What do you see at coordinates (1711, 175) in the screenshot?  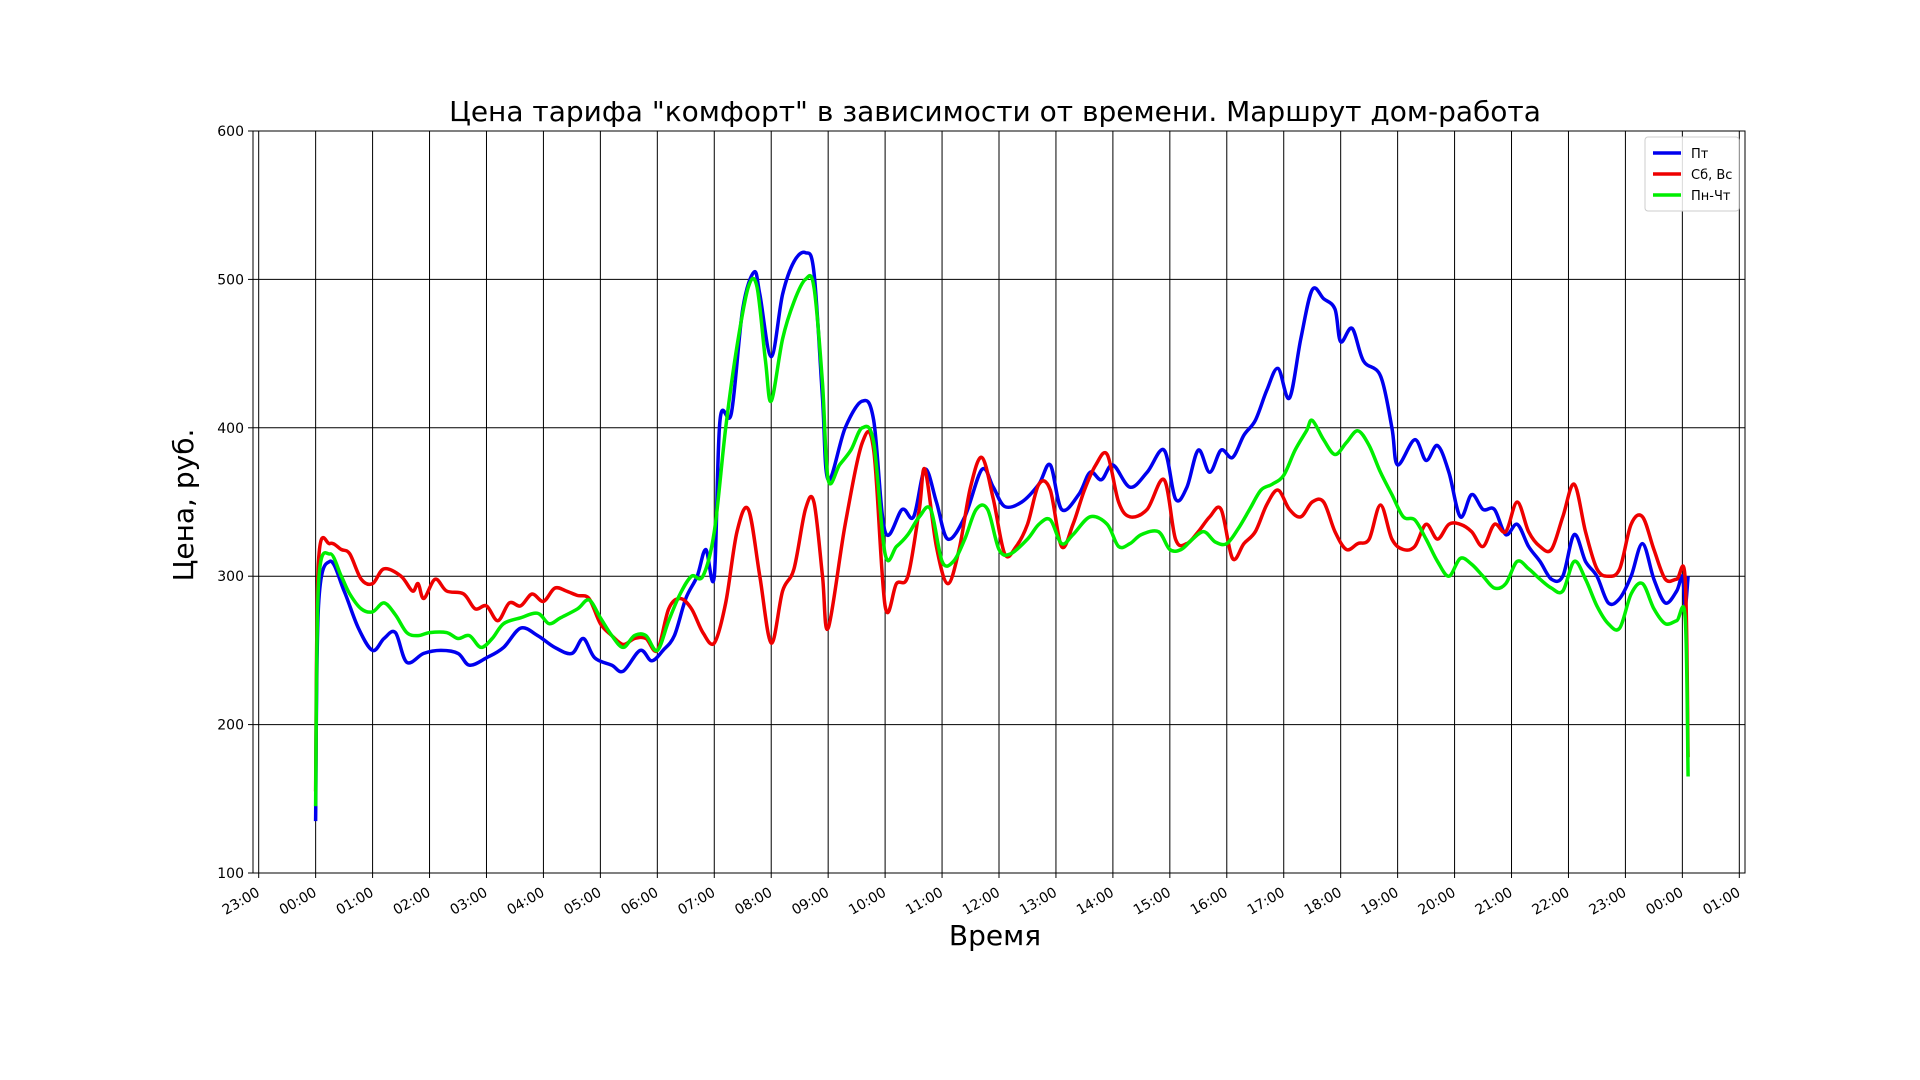 I see `legend-label: Сб, Вс` at bounding box center [1711, 175].